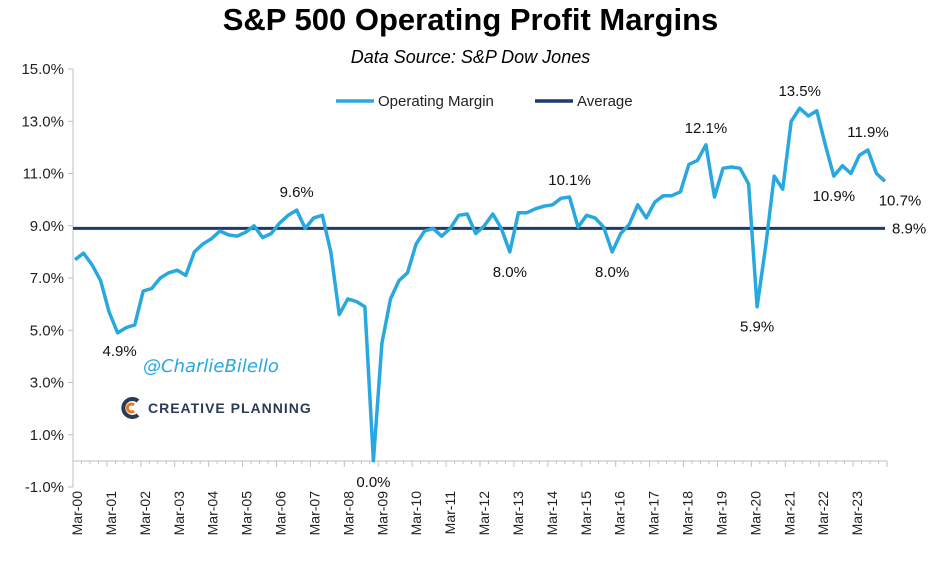 The image size is (941, 564). I want to click on x-tick-label: Mar-12, so click(484, 513).